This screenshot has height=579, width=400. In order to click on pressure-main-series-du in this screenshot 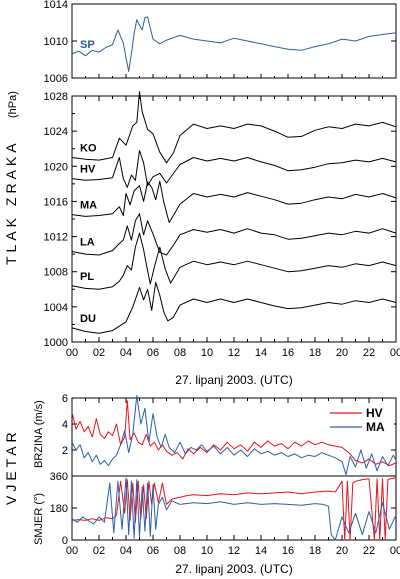, I will do `click(234, 307)`.